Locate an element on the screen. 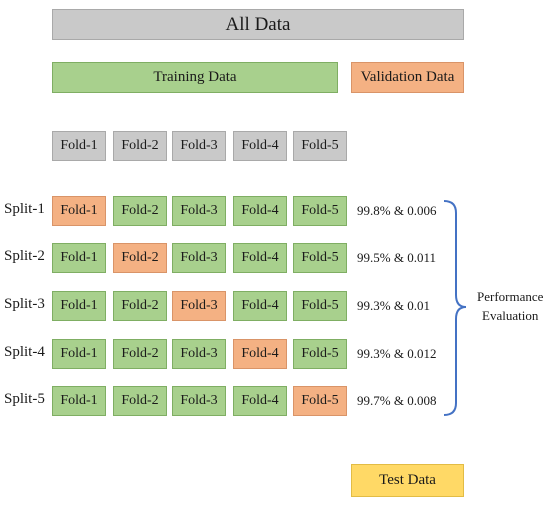 The width and height of the screenshot is (550, 506). performance-evaluation-label: Performance Evaluation is located at coordinates (510, 306).